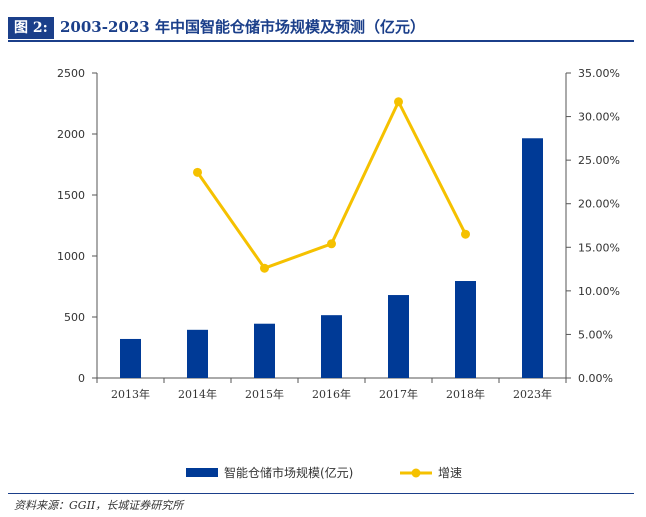 Image resolution: width=646 pixels, height=517 pixels. I want to click on x-tick-label: 2018年, so click(465, 394).